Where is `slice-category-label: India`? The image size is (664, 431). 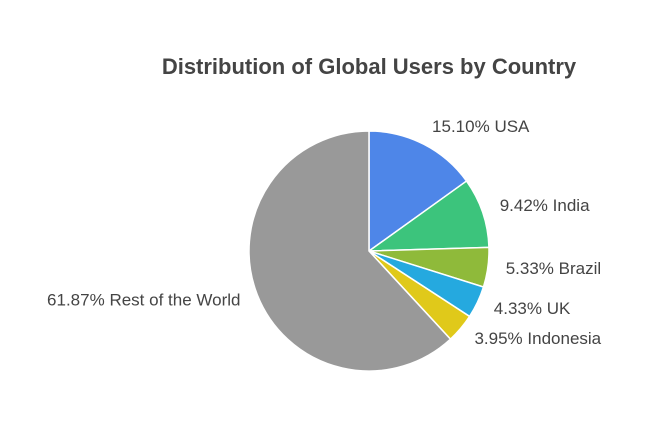
slice-category-label: India is located at coordinates (571, 205).